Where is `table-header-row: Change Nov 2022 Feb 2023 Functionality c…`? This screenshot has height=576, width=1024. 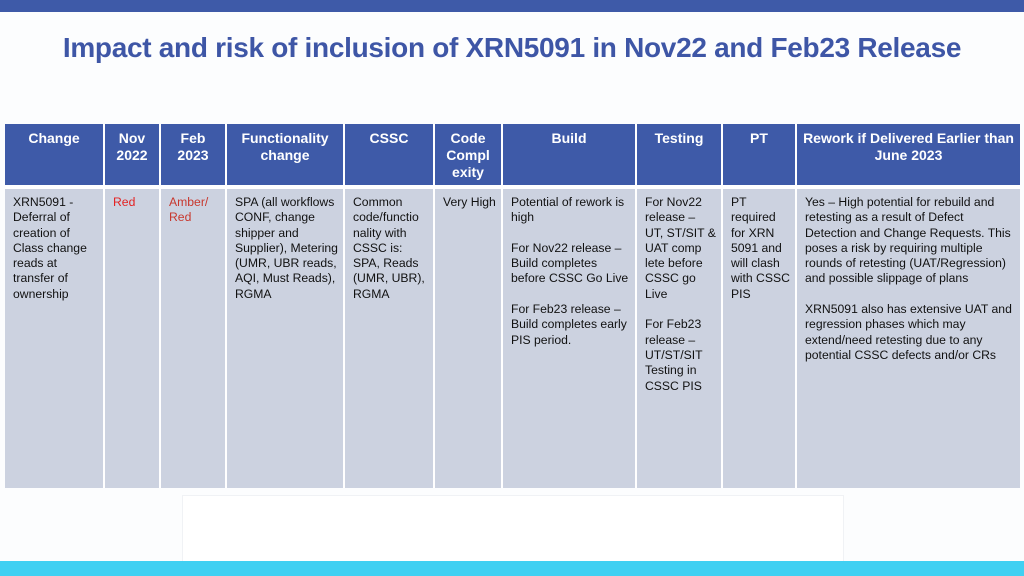
table-header-row: Change Nov 2022 Feb 2023 Functionality c… is located at coordinates (512, 155).